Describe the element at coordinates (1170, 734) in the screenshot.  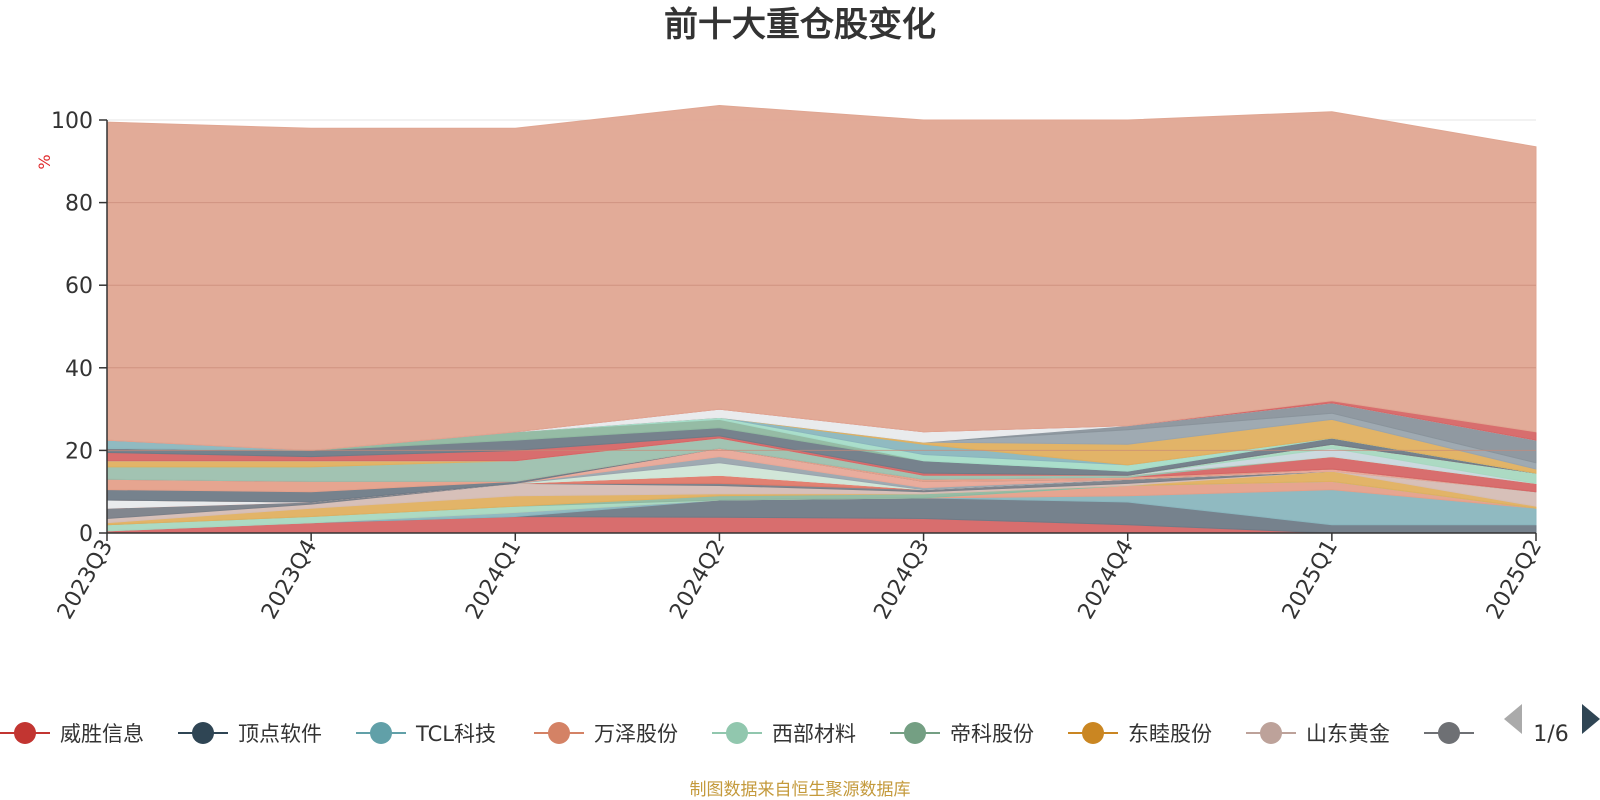
I see `legend-label: 东睦股份` at that location.